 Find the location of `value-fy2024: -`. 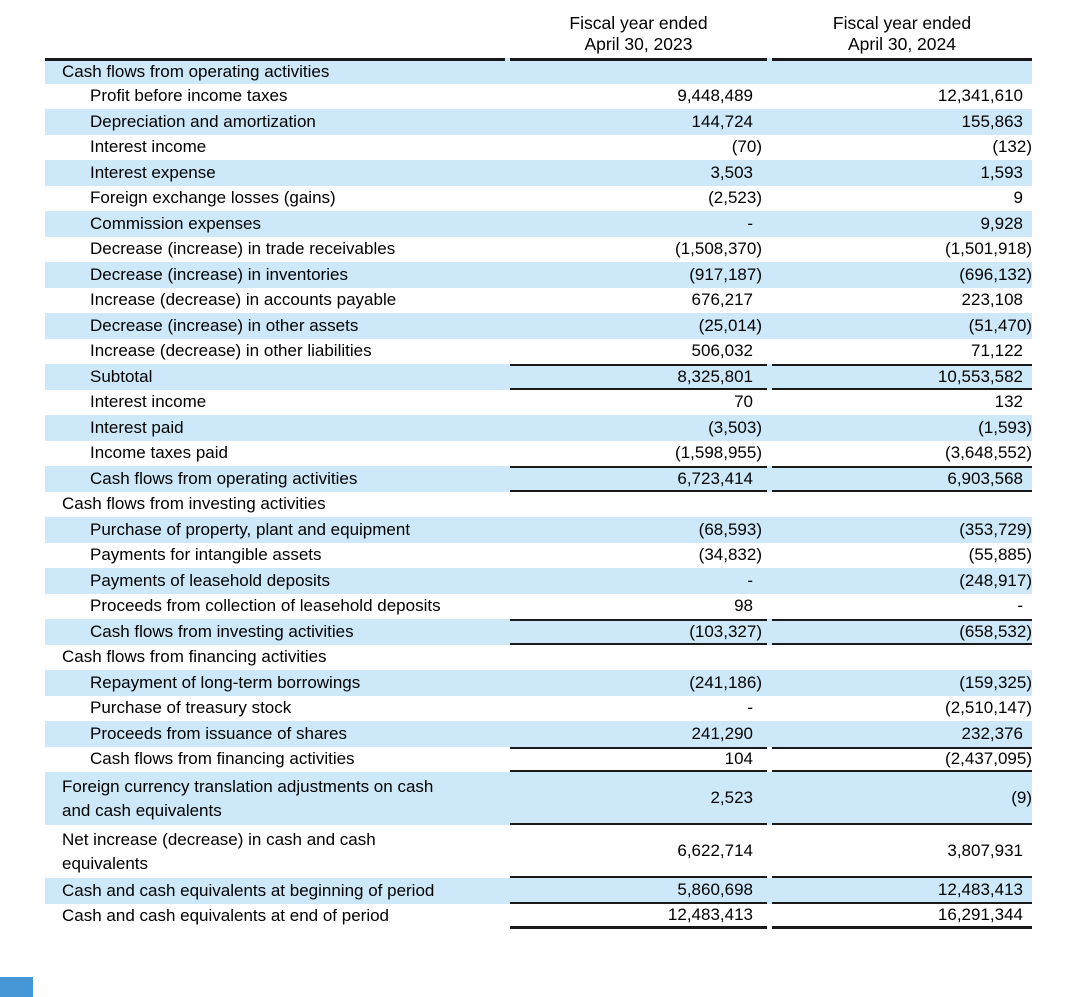

value-fy2024: - is located at coordinates (1020, 606).